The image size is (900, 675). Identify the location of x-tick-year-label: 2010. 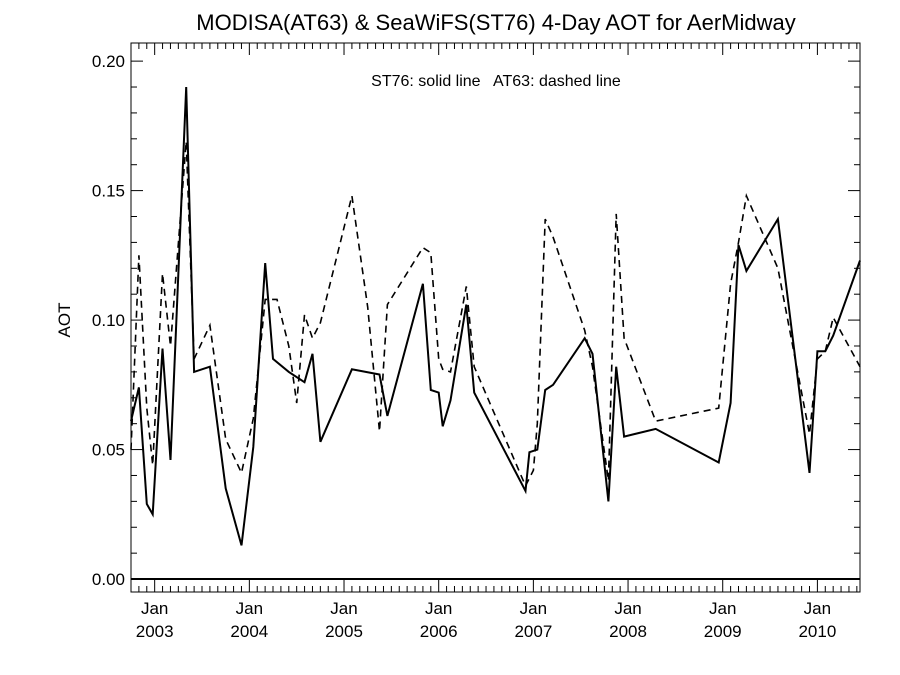
(817, 631).